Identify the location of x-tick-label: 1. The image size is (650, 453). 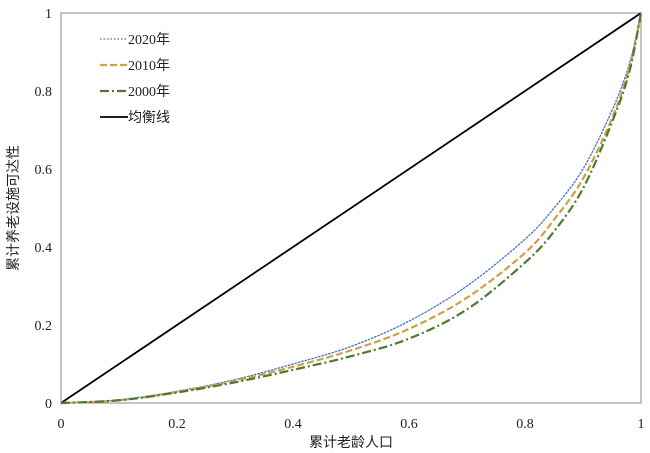
(641, 424).